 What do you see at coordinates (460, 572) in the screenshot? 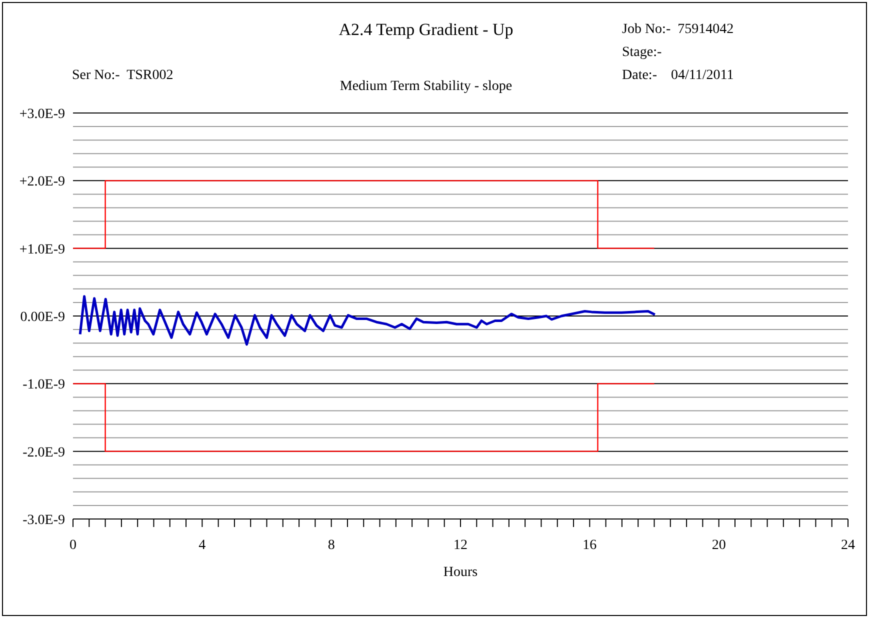
I see `x-axis-title: Hours` at bounding box center [460, 572].